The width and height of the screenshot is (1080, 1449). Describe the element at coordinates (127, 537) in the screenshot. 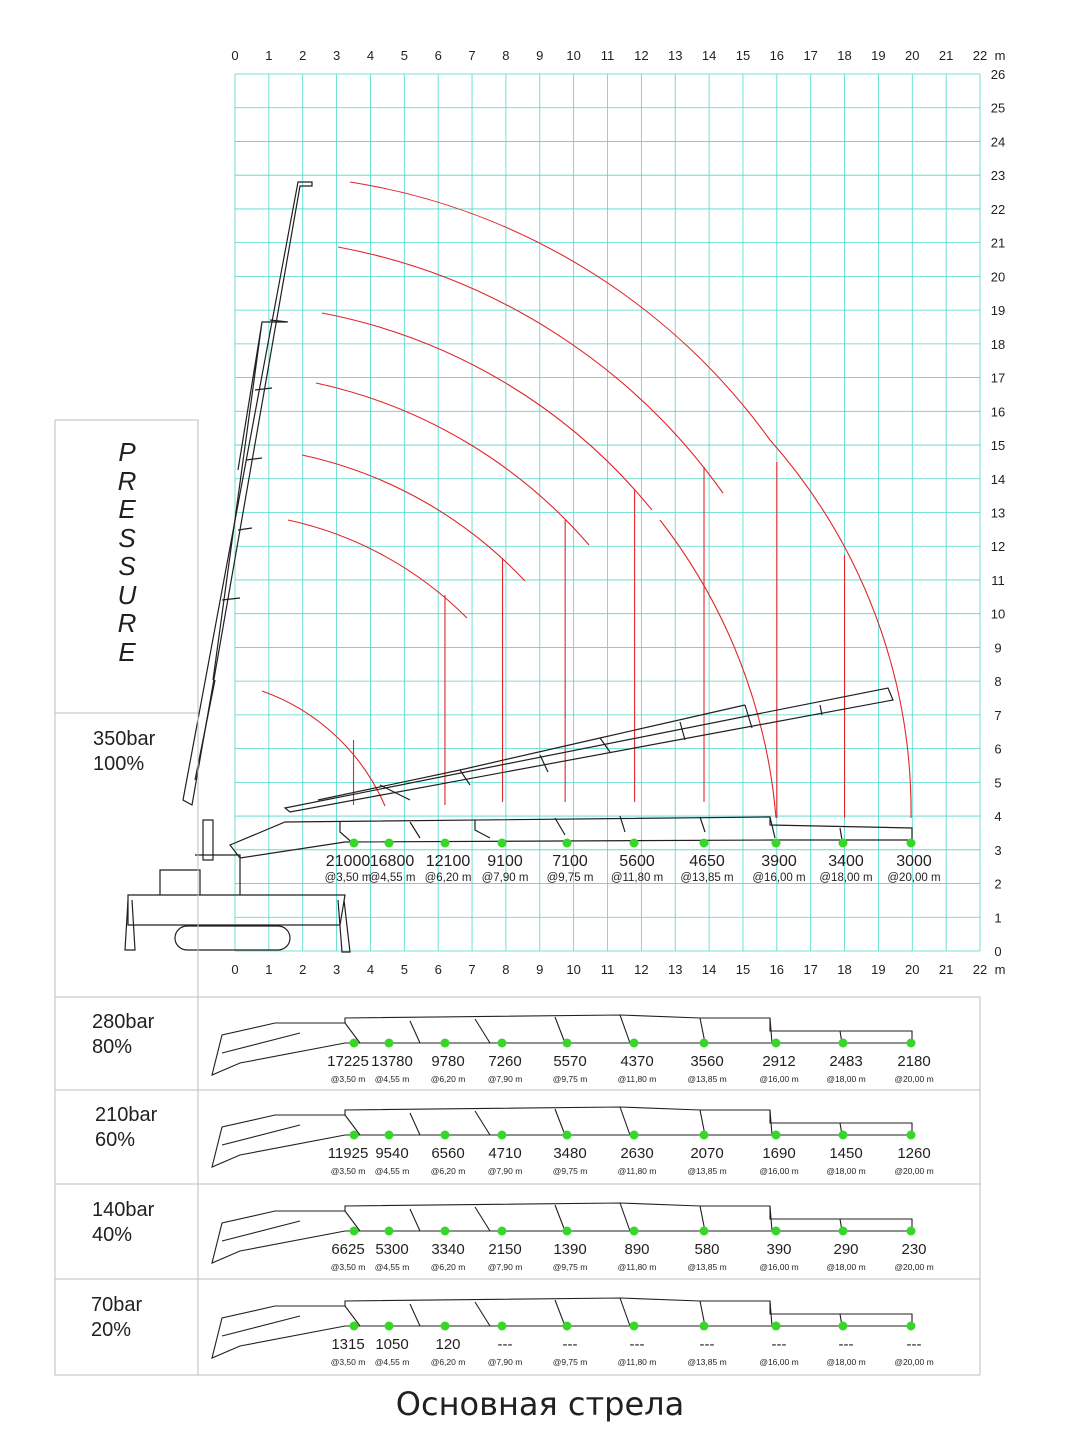

I see `pressure-letter: S` at that location.